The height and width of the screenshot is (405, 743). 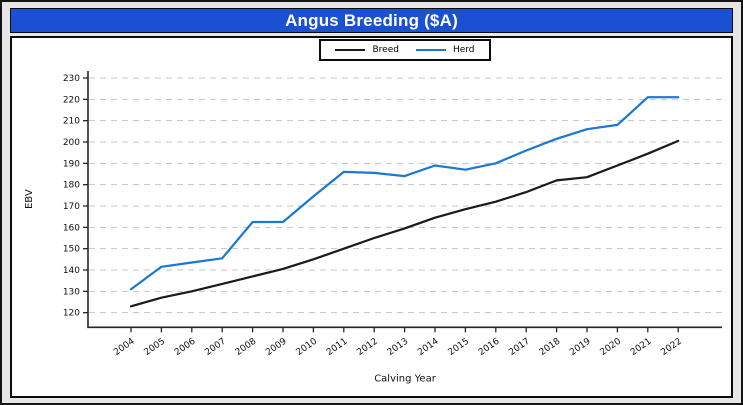 What do you see at coordinates (71, 250) in the screenshot?
I see `y-tick-label: 150` at bounding box center [71, 250].